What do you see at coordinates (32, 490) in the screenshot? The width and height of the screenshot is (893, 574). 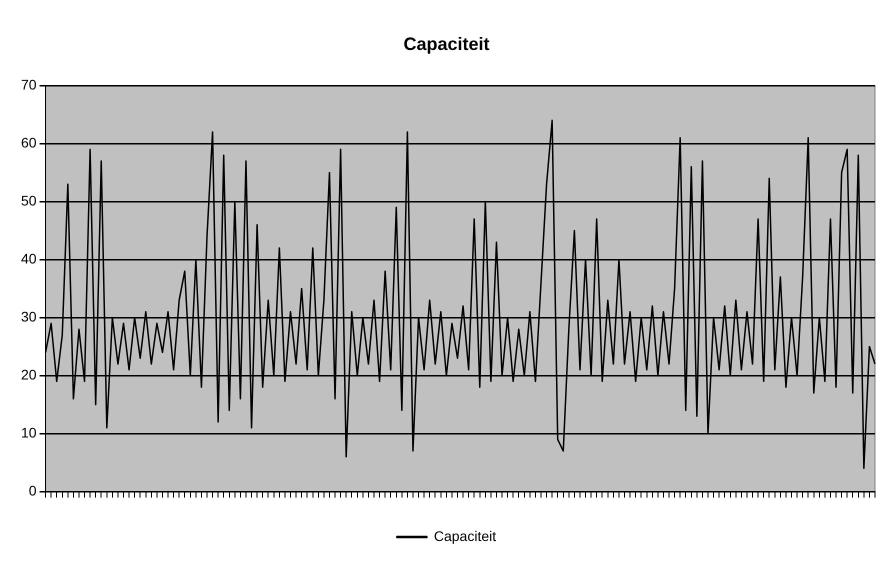 I see `y-tick-label: 0` at bounding box center [32, 490].